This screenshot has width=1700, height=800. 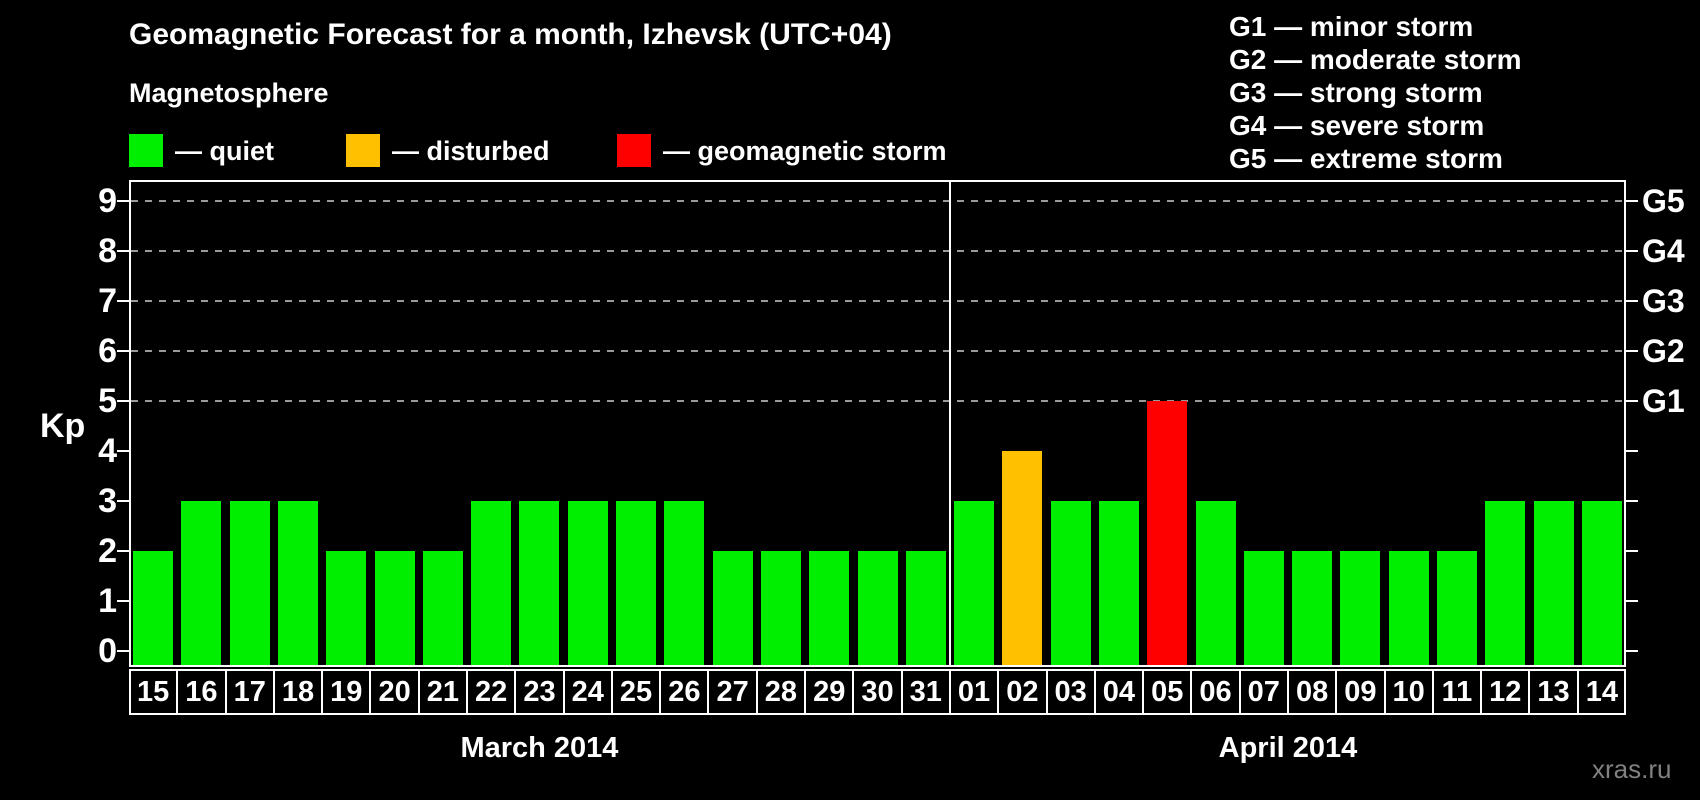 I want to click on date-cell-07: 07, so click(x=1263, y=691).